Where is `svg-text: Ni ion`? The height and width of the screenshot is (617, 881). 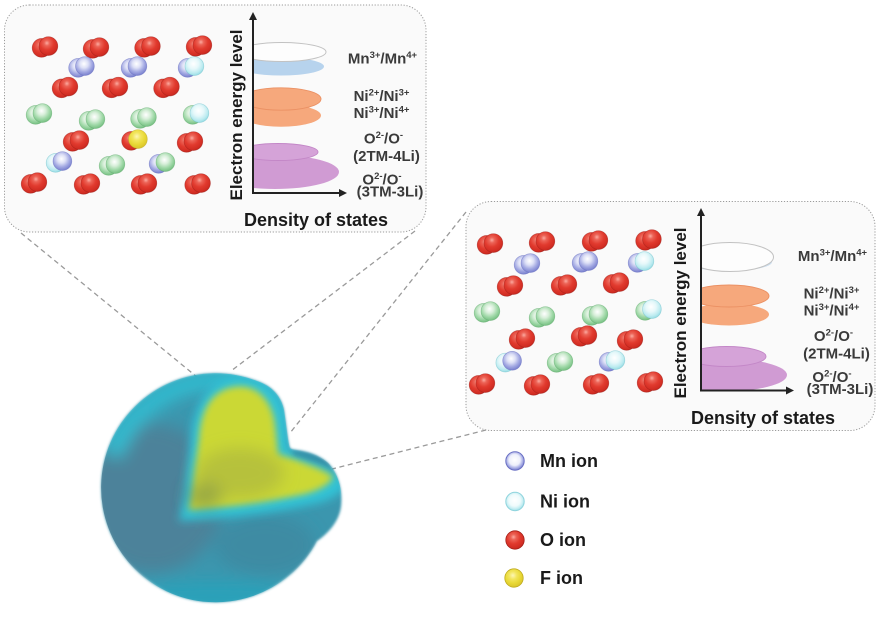 svg-text: Ni ion is located at coordinates (565, 502).